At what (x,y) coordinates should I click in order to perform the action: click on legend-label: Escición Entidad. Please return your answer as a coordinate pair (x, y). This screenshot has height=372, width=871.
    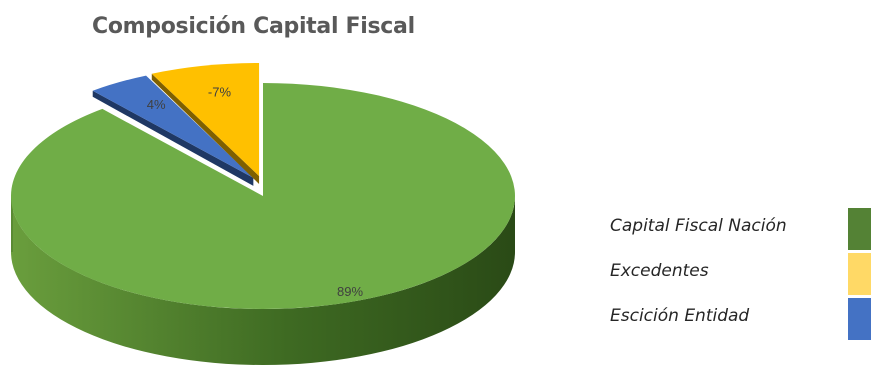
    Looking at the image, I should click on (680, 316).